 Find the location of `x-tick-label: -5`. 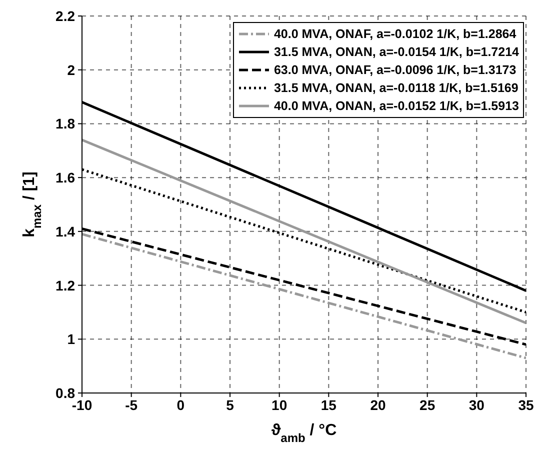

x-tick-label: -5 is located at coordinates (131, 404).